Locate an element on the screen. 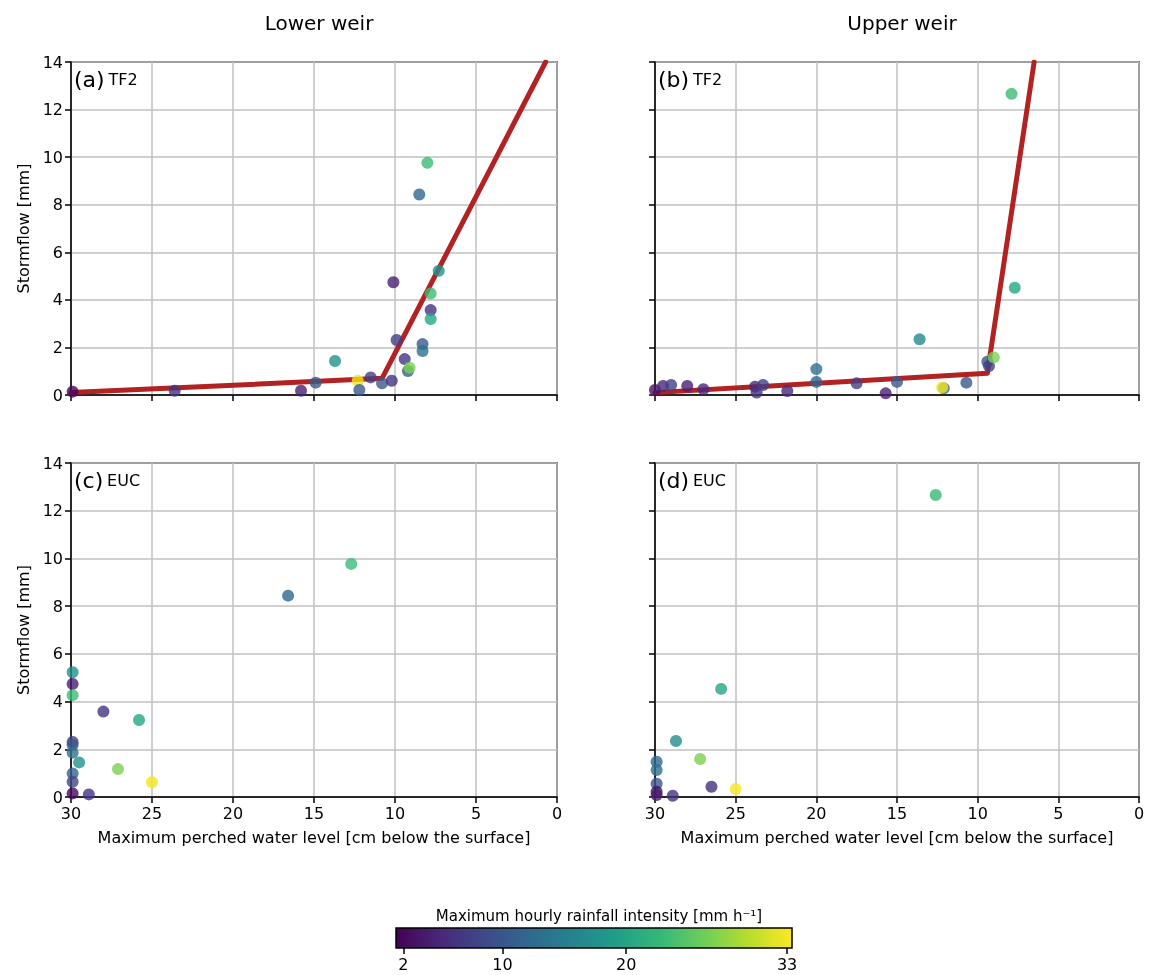 The height and width of the screenshot is (975, 1150). annotation: (b) TF2 is located at coordinates (690, 79).